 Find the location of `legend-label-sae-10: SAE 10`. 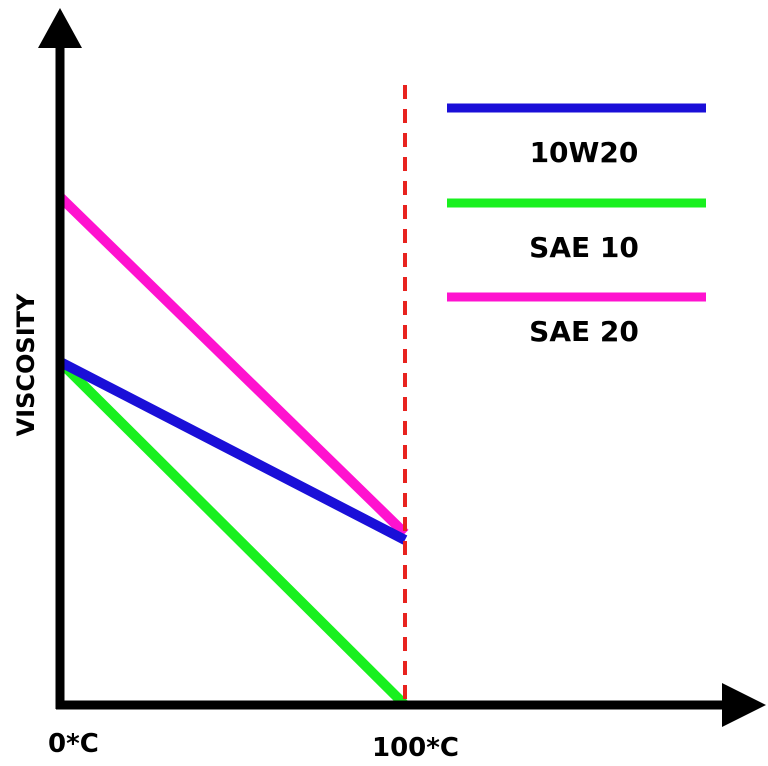

legend-label-sae-10: SAE 10 is located at coordinates (584, 247).